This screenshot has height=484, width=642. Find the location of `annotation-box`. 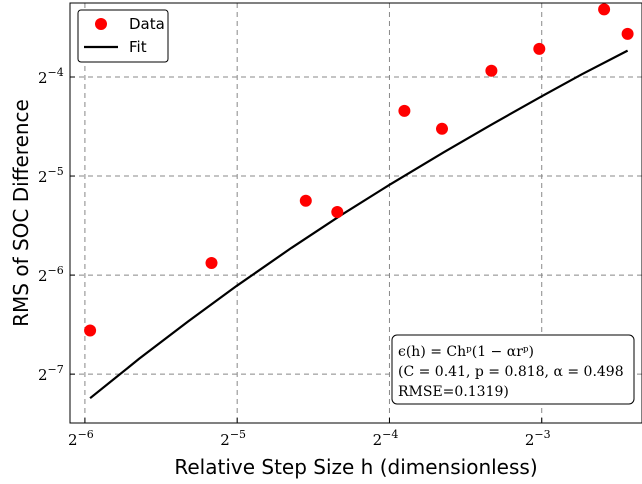

annotation-box is located at coordinates (513, 369).